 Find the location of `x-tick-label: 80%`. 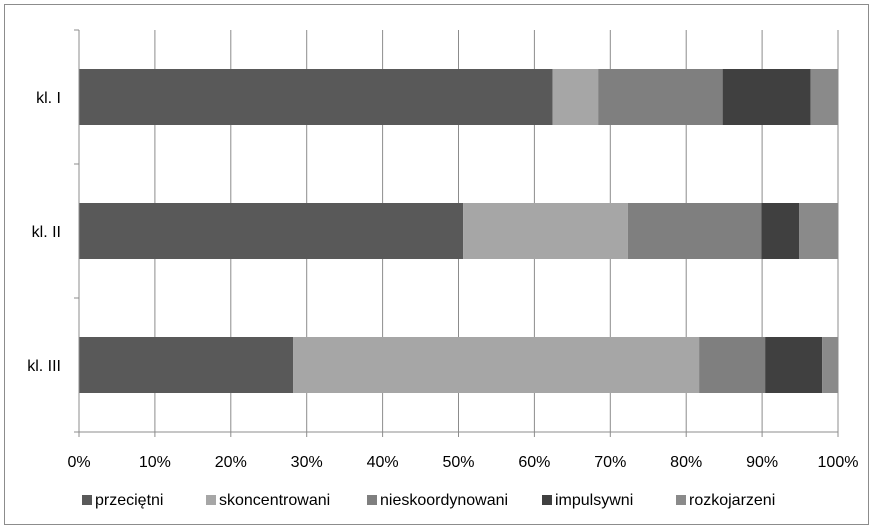

x-tick-label: 80% is located at coordinates (686, 462).